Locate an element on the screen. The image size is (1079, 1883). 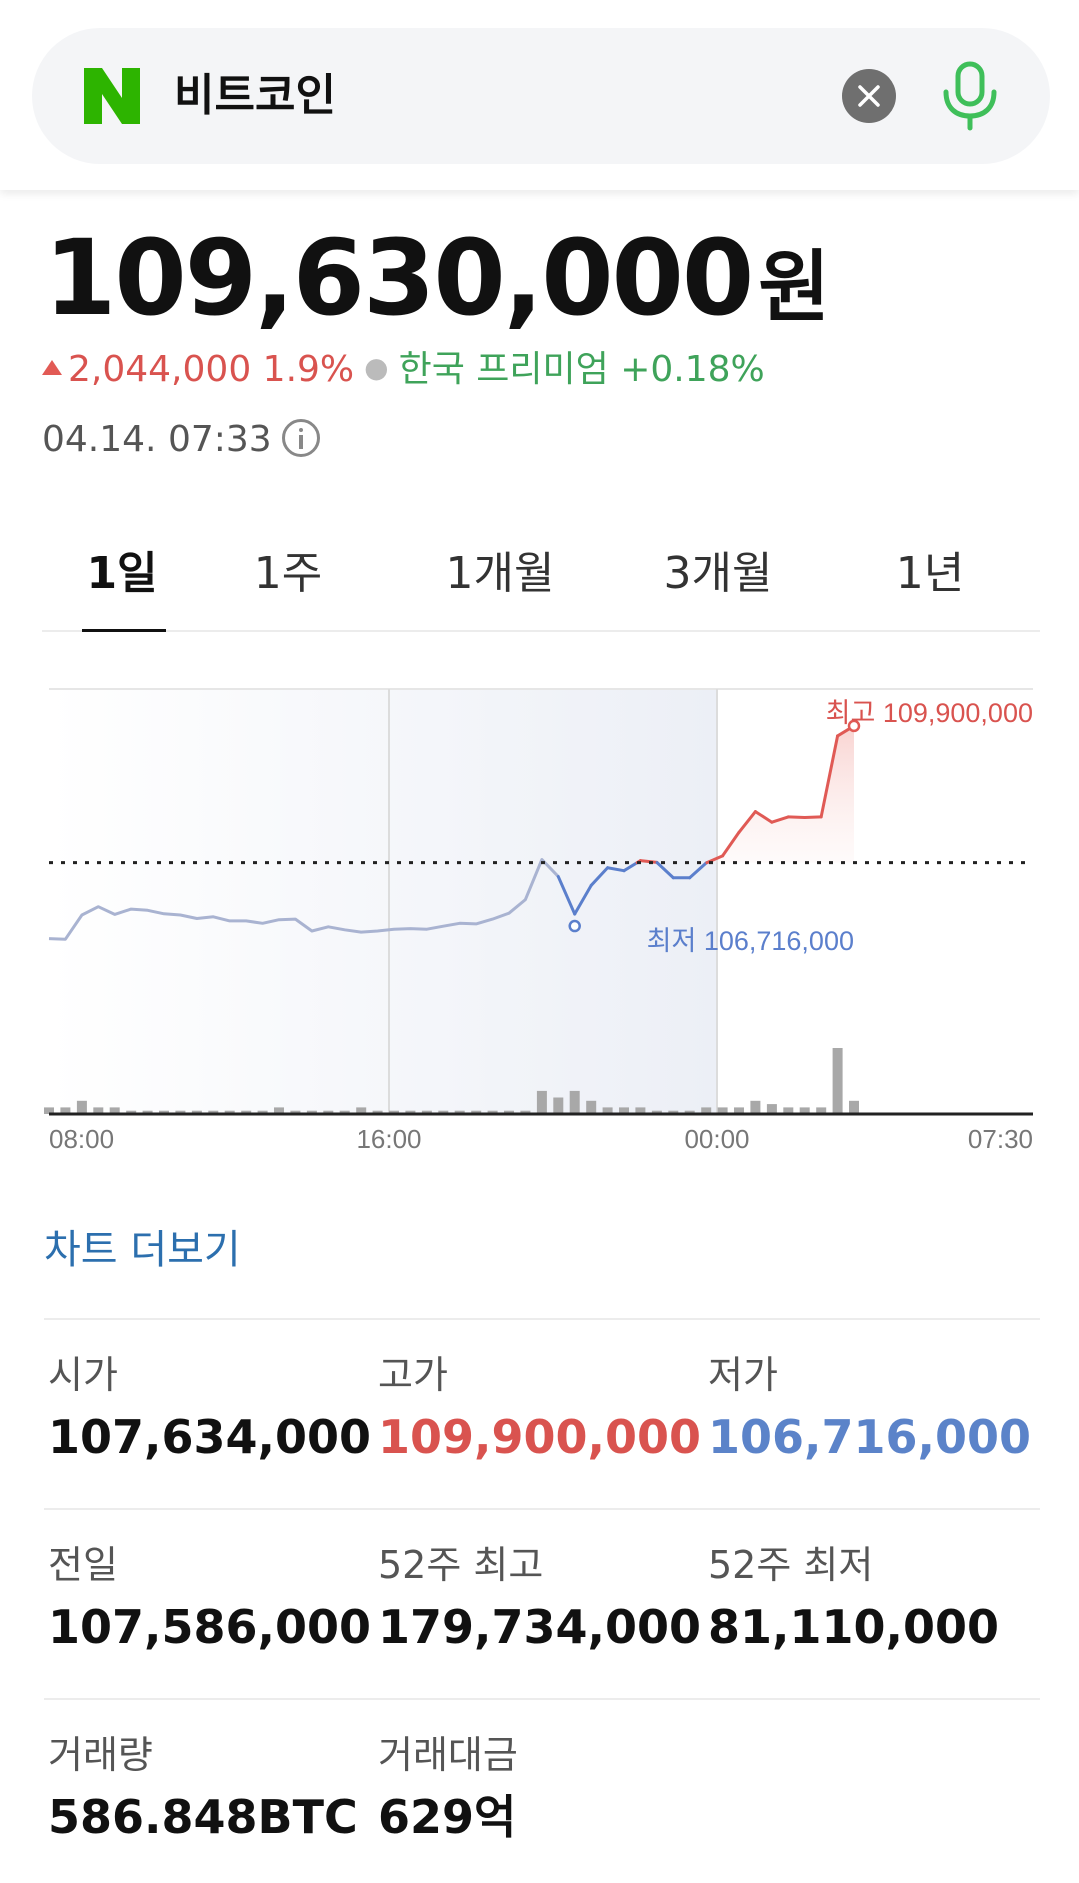
search-bar: 비트코인 is located at coordinates (541, 96).